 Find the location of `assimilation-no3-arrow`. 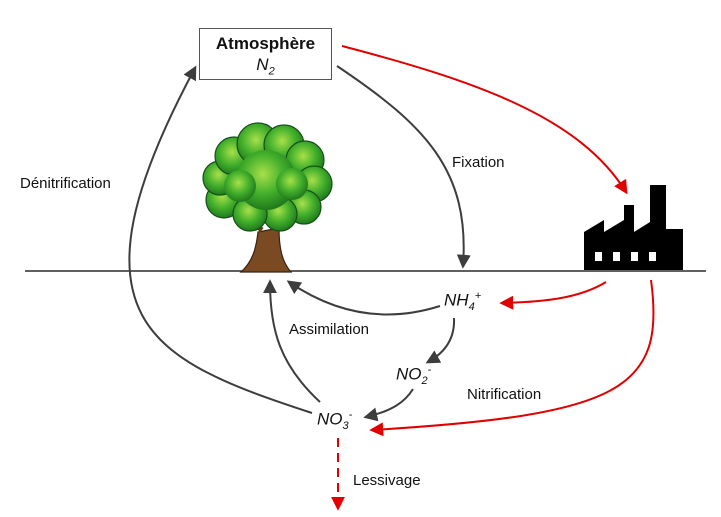

assimilation-no3-arrow is located at coordinates (292, 341).